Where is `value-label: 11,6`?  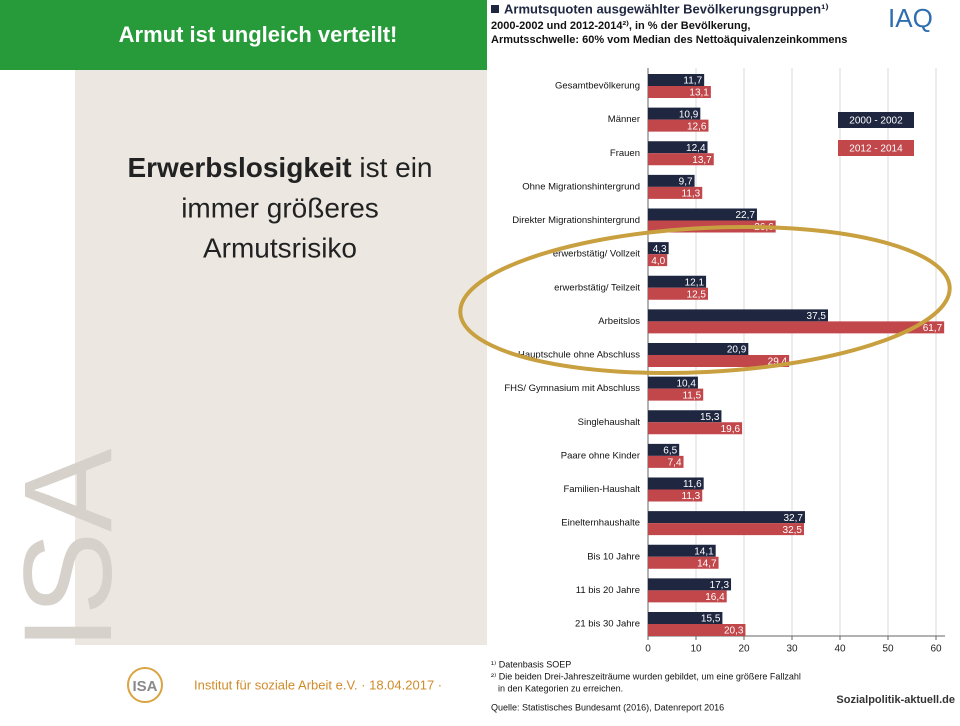 value-label: 11,6 is located at coordinates (692, 484).